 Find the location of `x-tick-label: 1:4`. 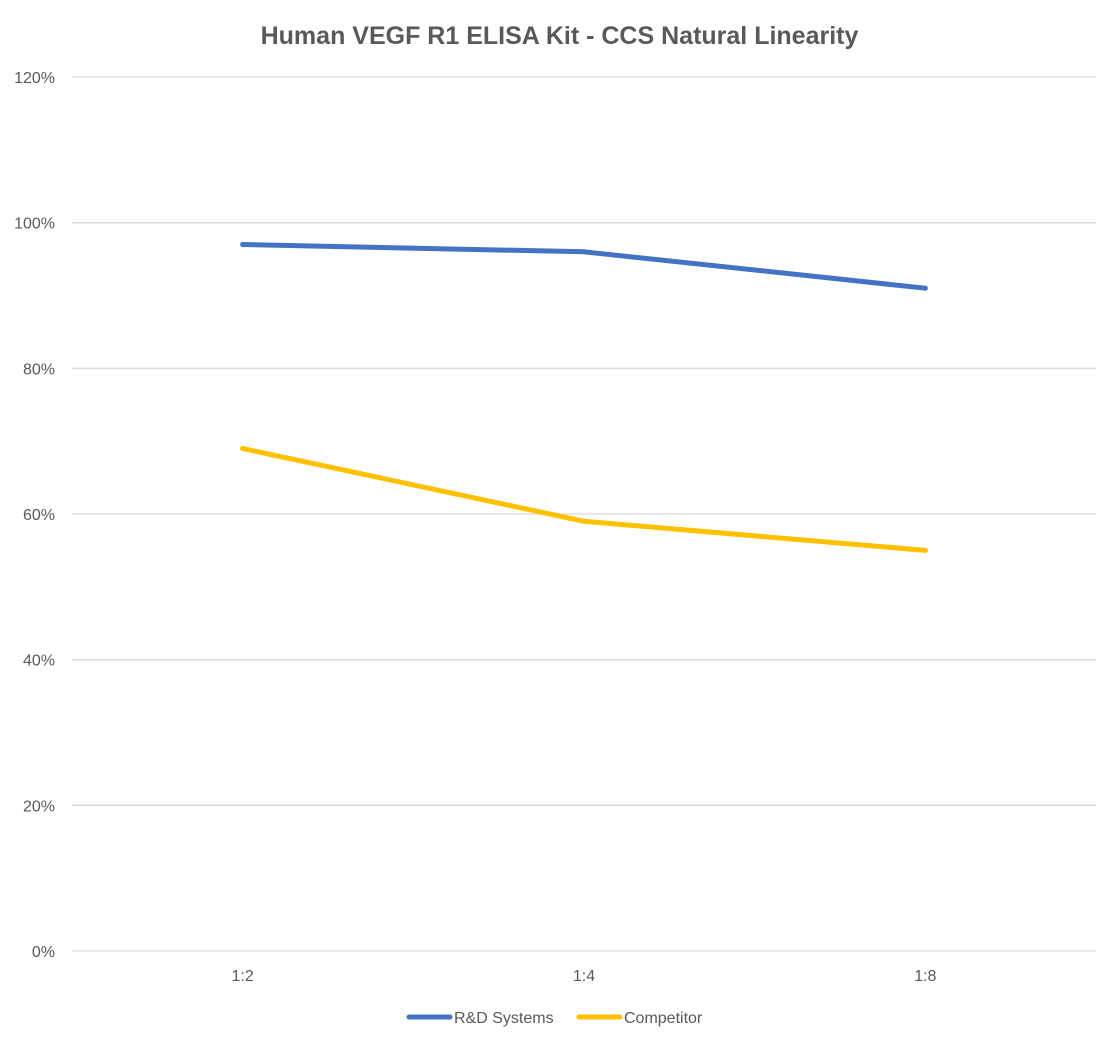

x-tick-label: 1:4 is located at coordinates (584, 976).